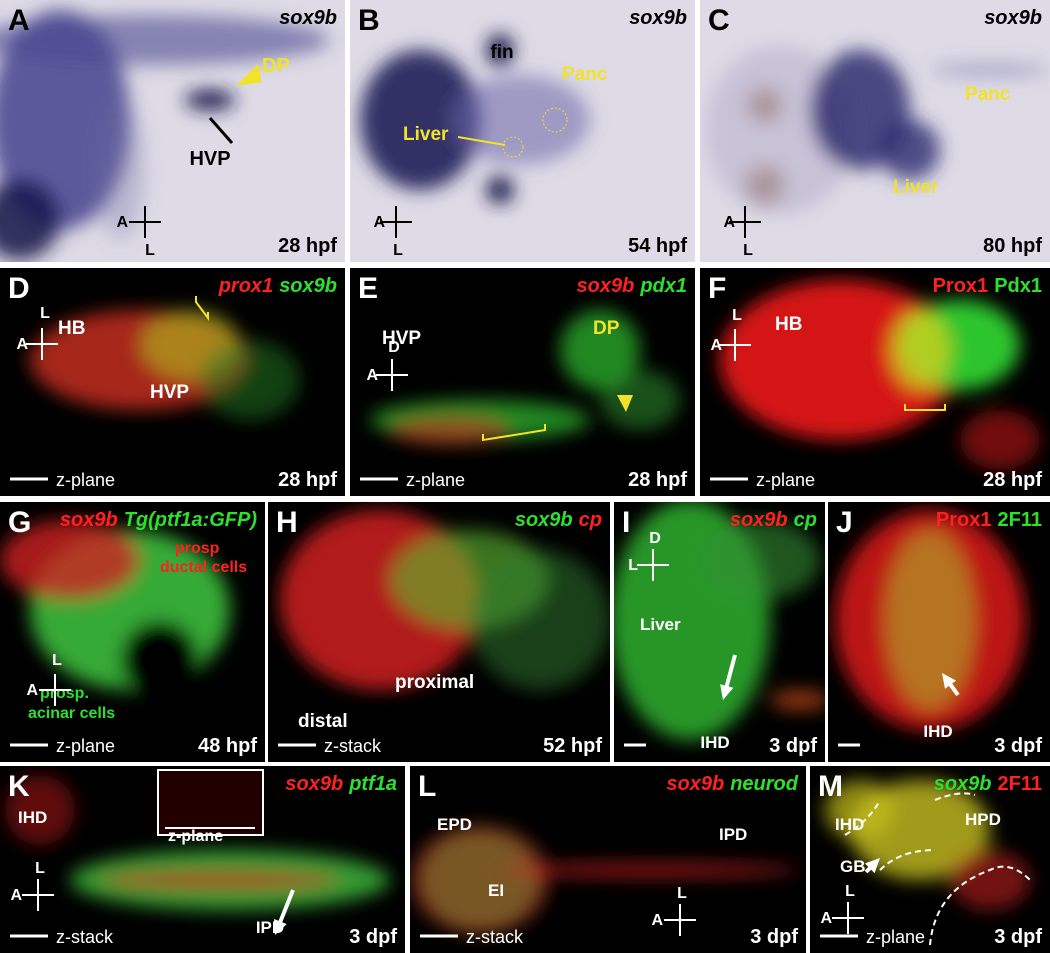  I want to click on annotation-label: z-plane, so click(195, 836).